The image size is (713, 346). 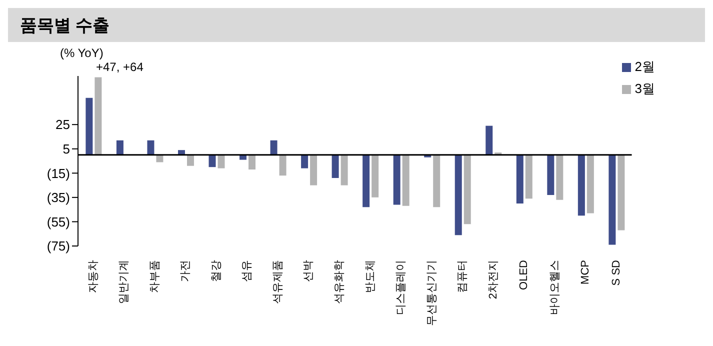 What do you see at coordinates (340, 282) in the screenshot?
I see `x-tick-label: 석유화학` at bounding box center [340, 282].